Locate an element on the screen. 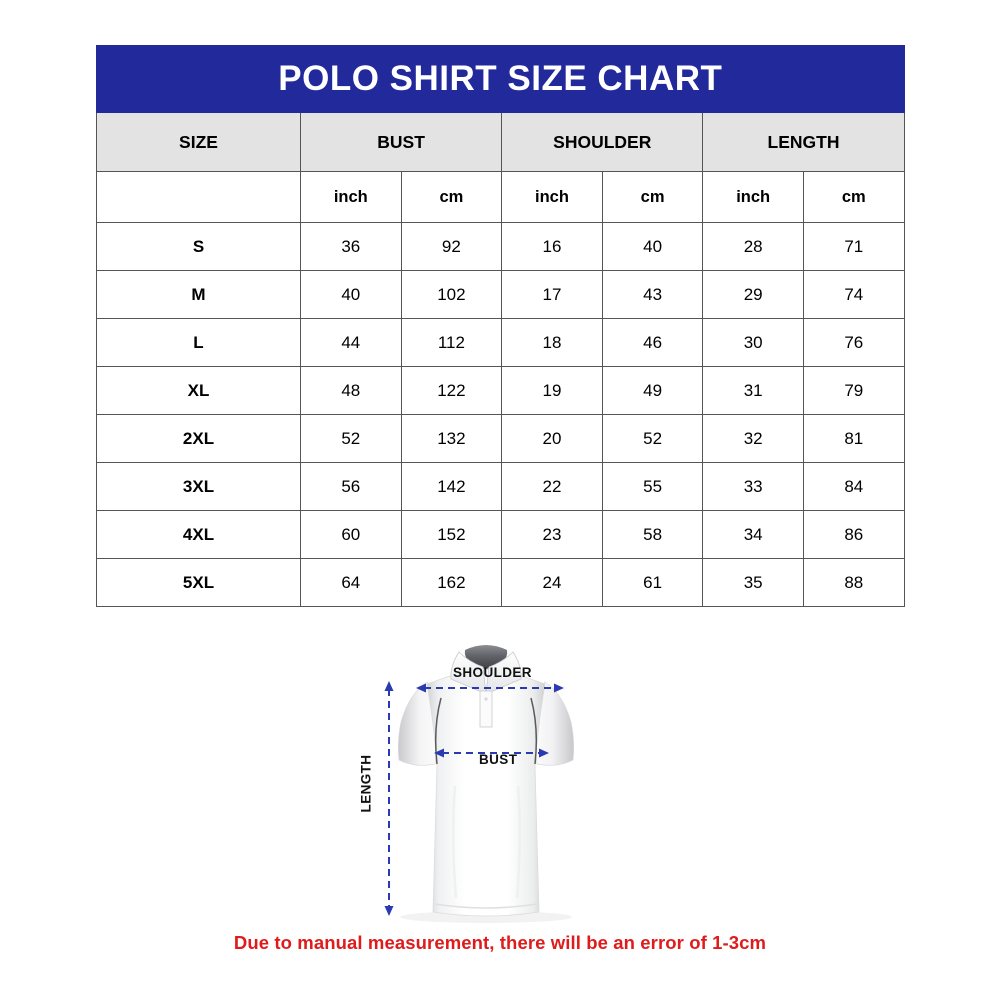 This screenshot has height=1000, width=1000. cell-shoulder-inch: 16 is located at coordinates (552, 246).